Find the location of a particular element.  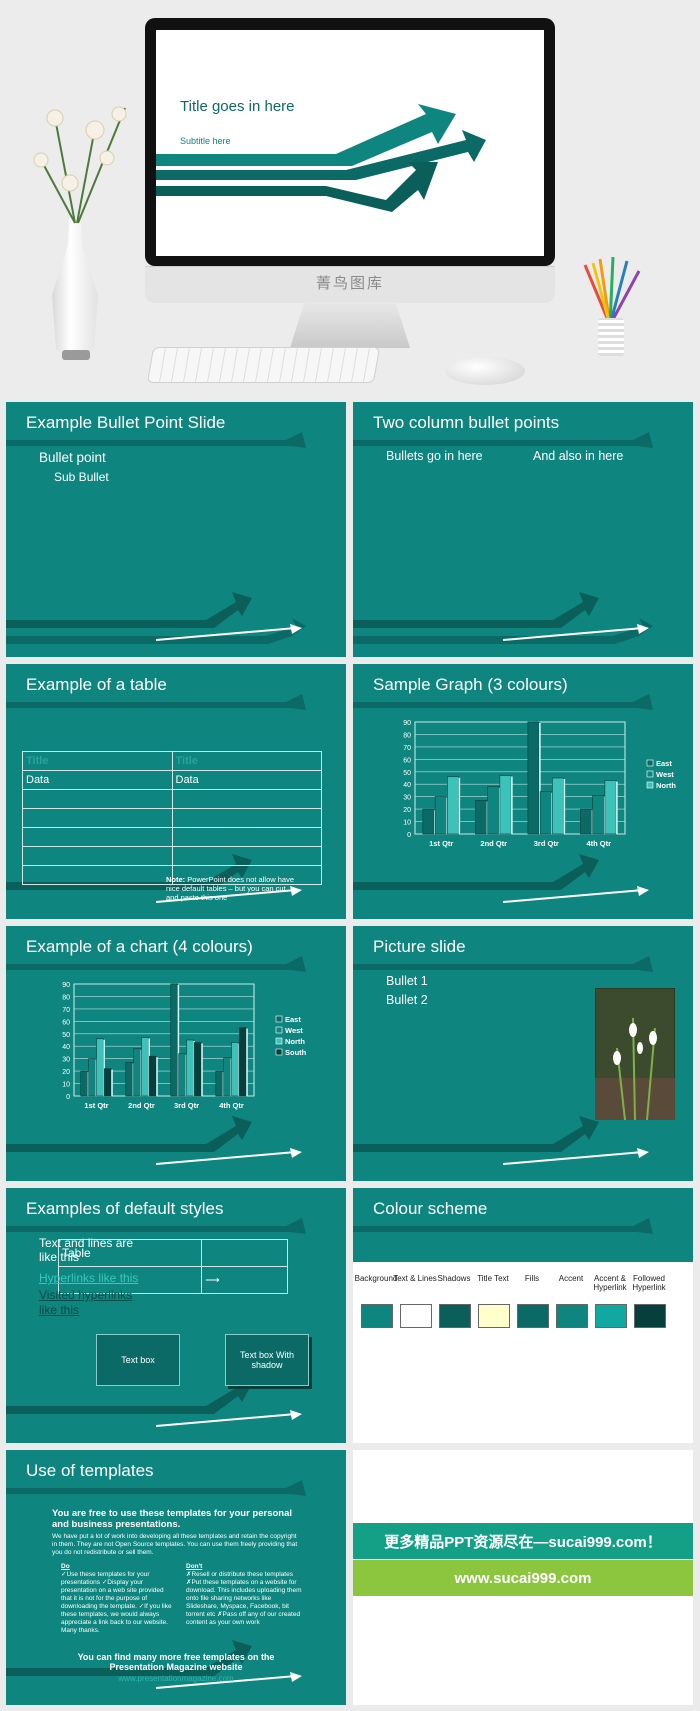

swatch-label: Followed Hyperlink is located at coordinates (649, 1283).